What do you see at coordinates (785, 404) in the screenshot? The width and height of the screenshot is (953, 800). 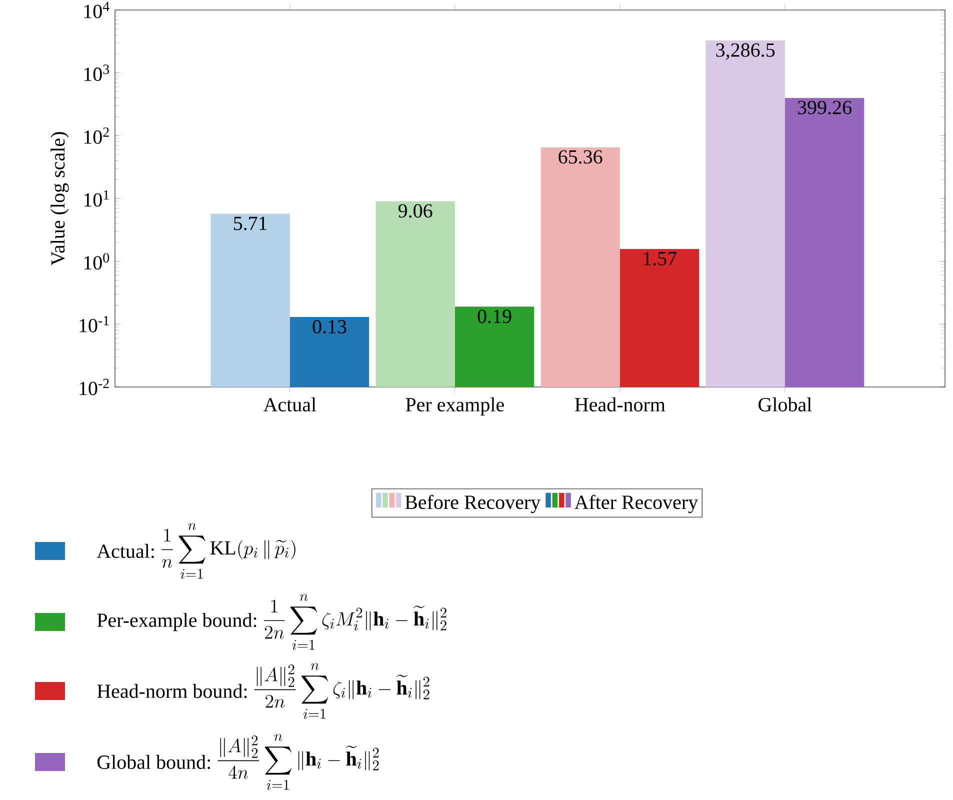 I see `x-tick-label: Global` at bounding box center [785, 404].